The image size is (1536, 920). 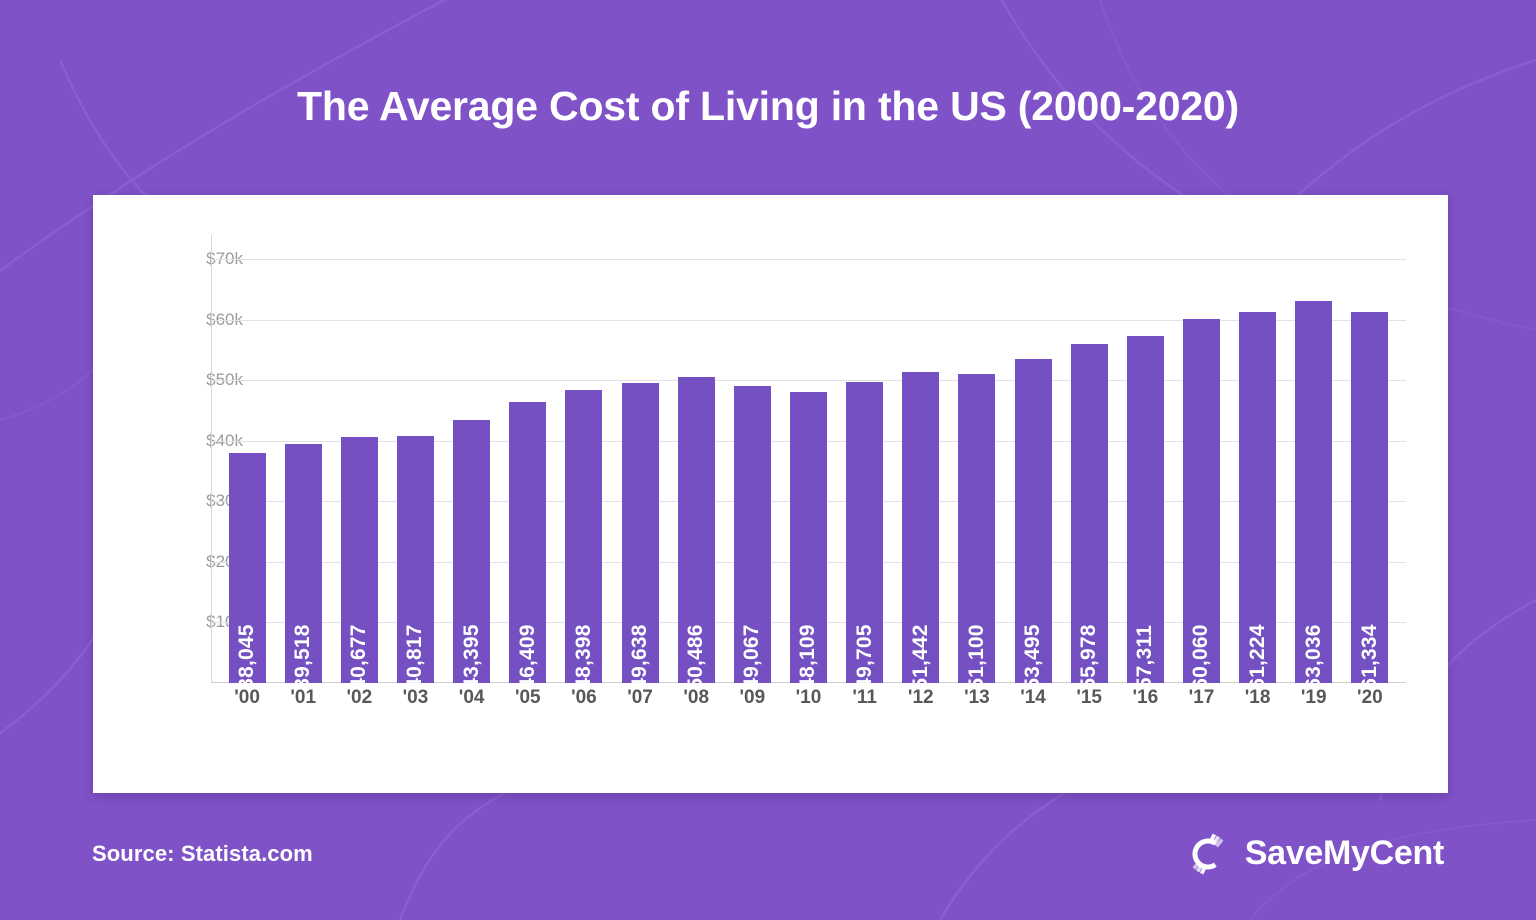 I want to click on bar-slot: $60,060, so click(x=1201, y=468).